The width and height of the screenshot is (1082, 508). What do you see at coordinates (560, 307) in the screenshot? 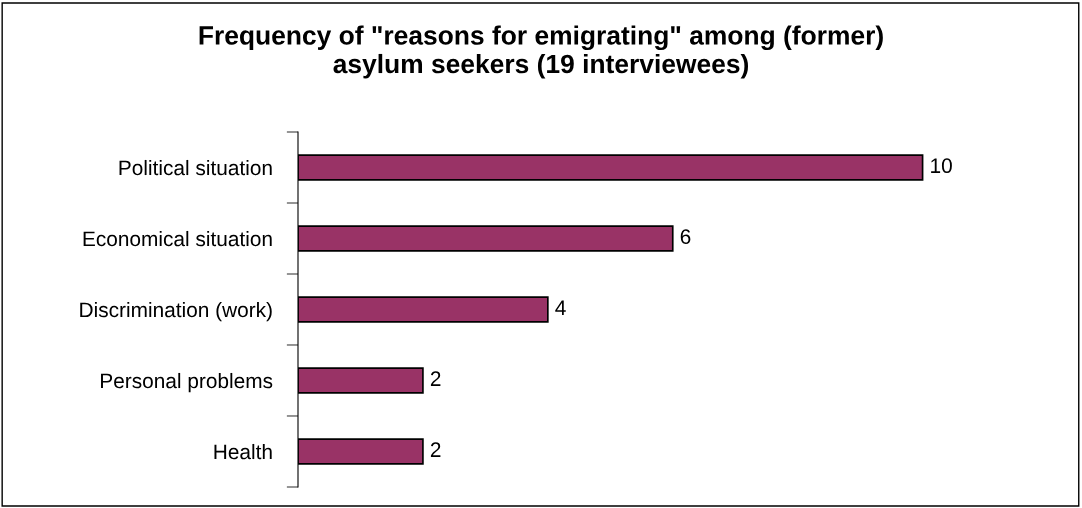
I see `data-label: 4` at bounding box center [560, 307].